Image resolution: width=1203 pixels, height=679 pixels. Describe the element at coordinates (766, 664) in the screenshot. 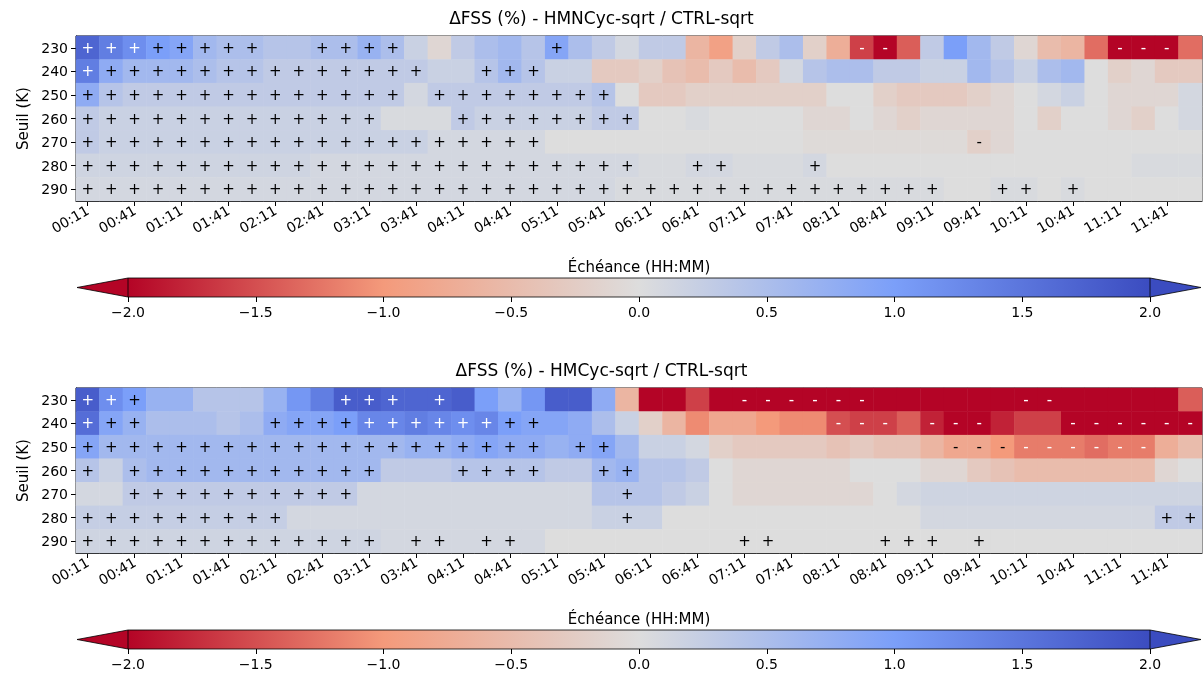

I see `color-bar-label: 0.5` at that location.